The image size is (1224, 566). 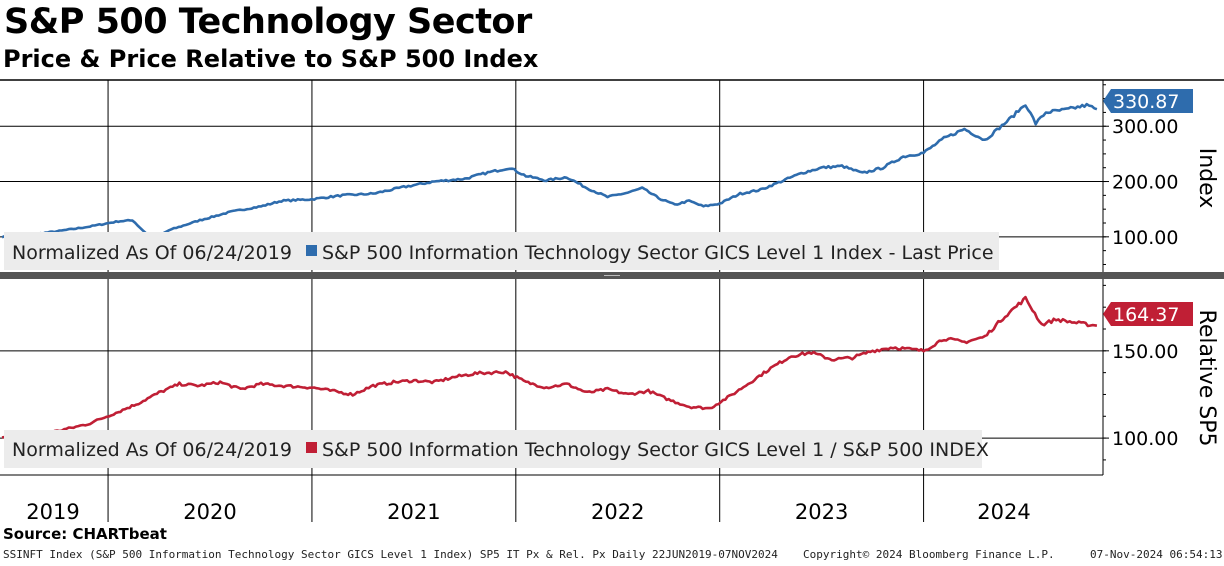 I want to click on bottom-last-value-label: 164.37, so click(x=1148, y=314).